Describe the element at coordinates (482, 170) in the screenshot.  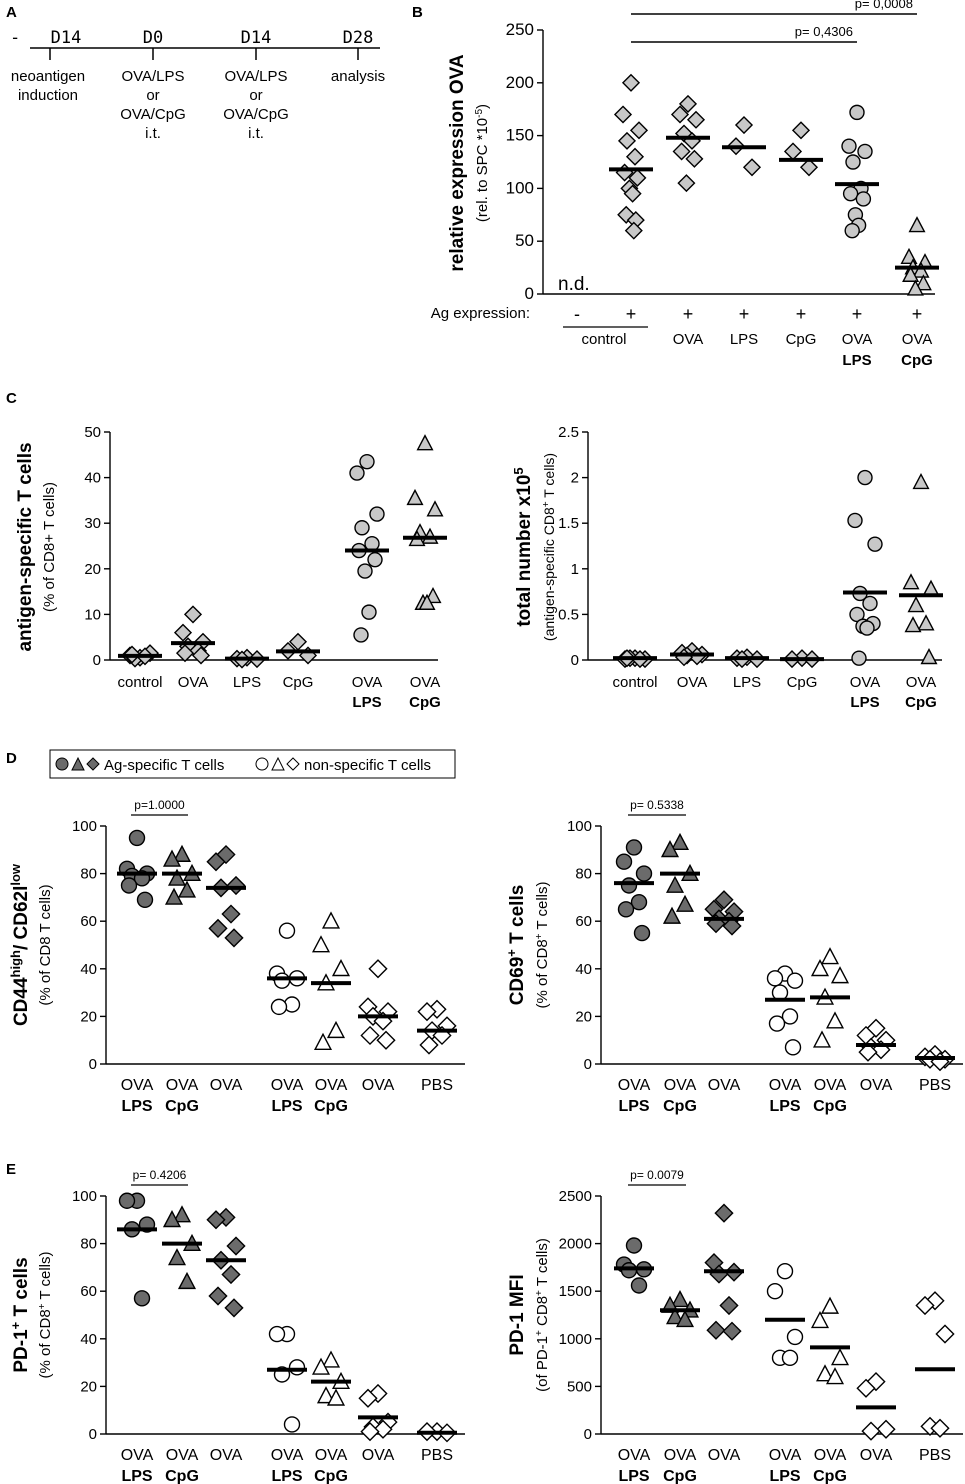
I see `y-axis-subtitle-part-0: (rel. to SPC *10` at that location.